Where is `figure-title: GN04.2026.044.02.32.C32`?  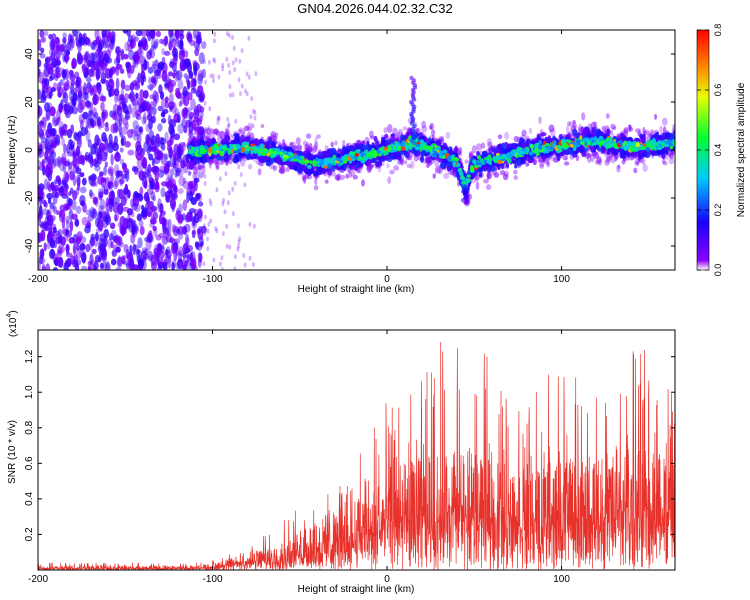
figure-title: GN04.2026.044.02.32.C32 is located at coordinates (375, 8).